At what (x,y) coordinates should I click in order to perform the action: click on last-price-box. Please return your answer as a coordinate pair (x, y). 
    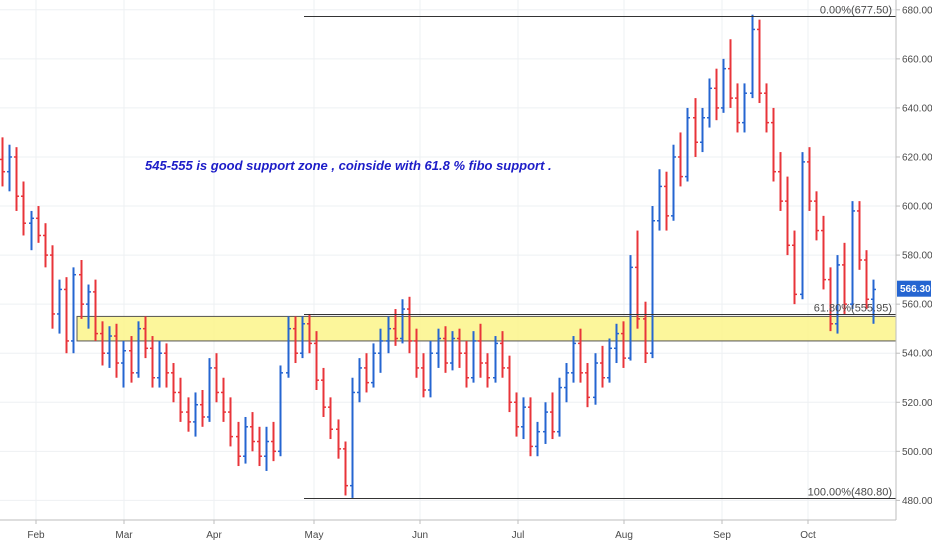
    Looking at the image, I should click on (914, 288).